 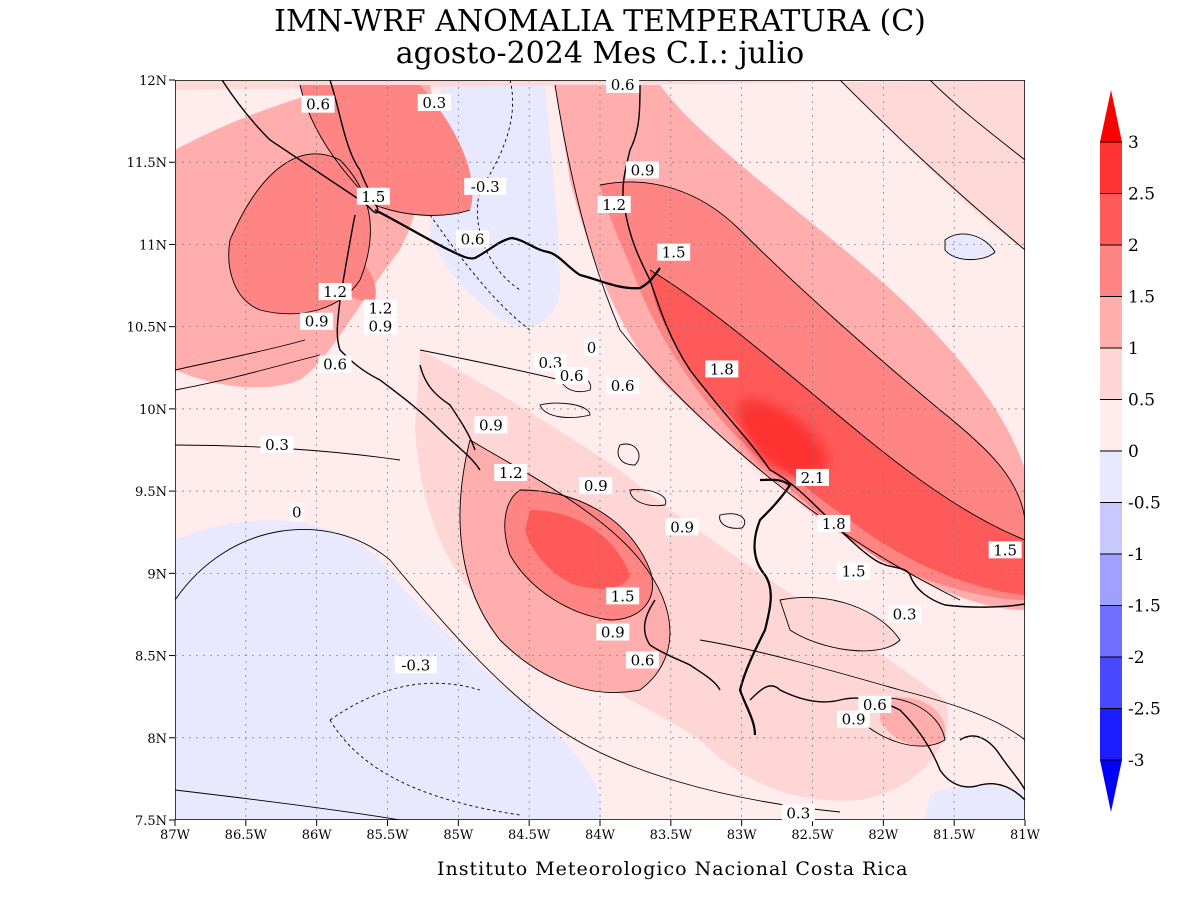 I want to click on contour-label: -0.3, so click(x=415, y=665).